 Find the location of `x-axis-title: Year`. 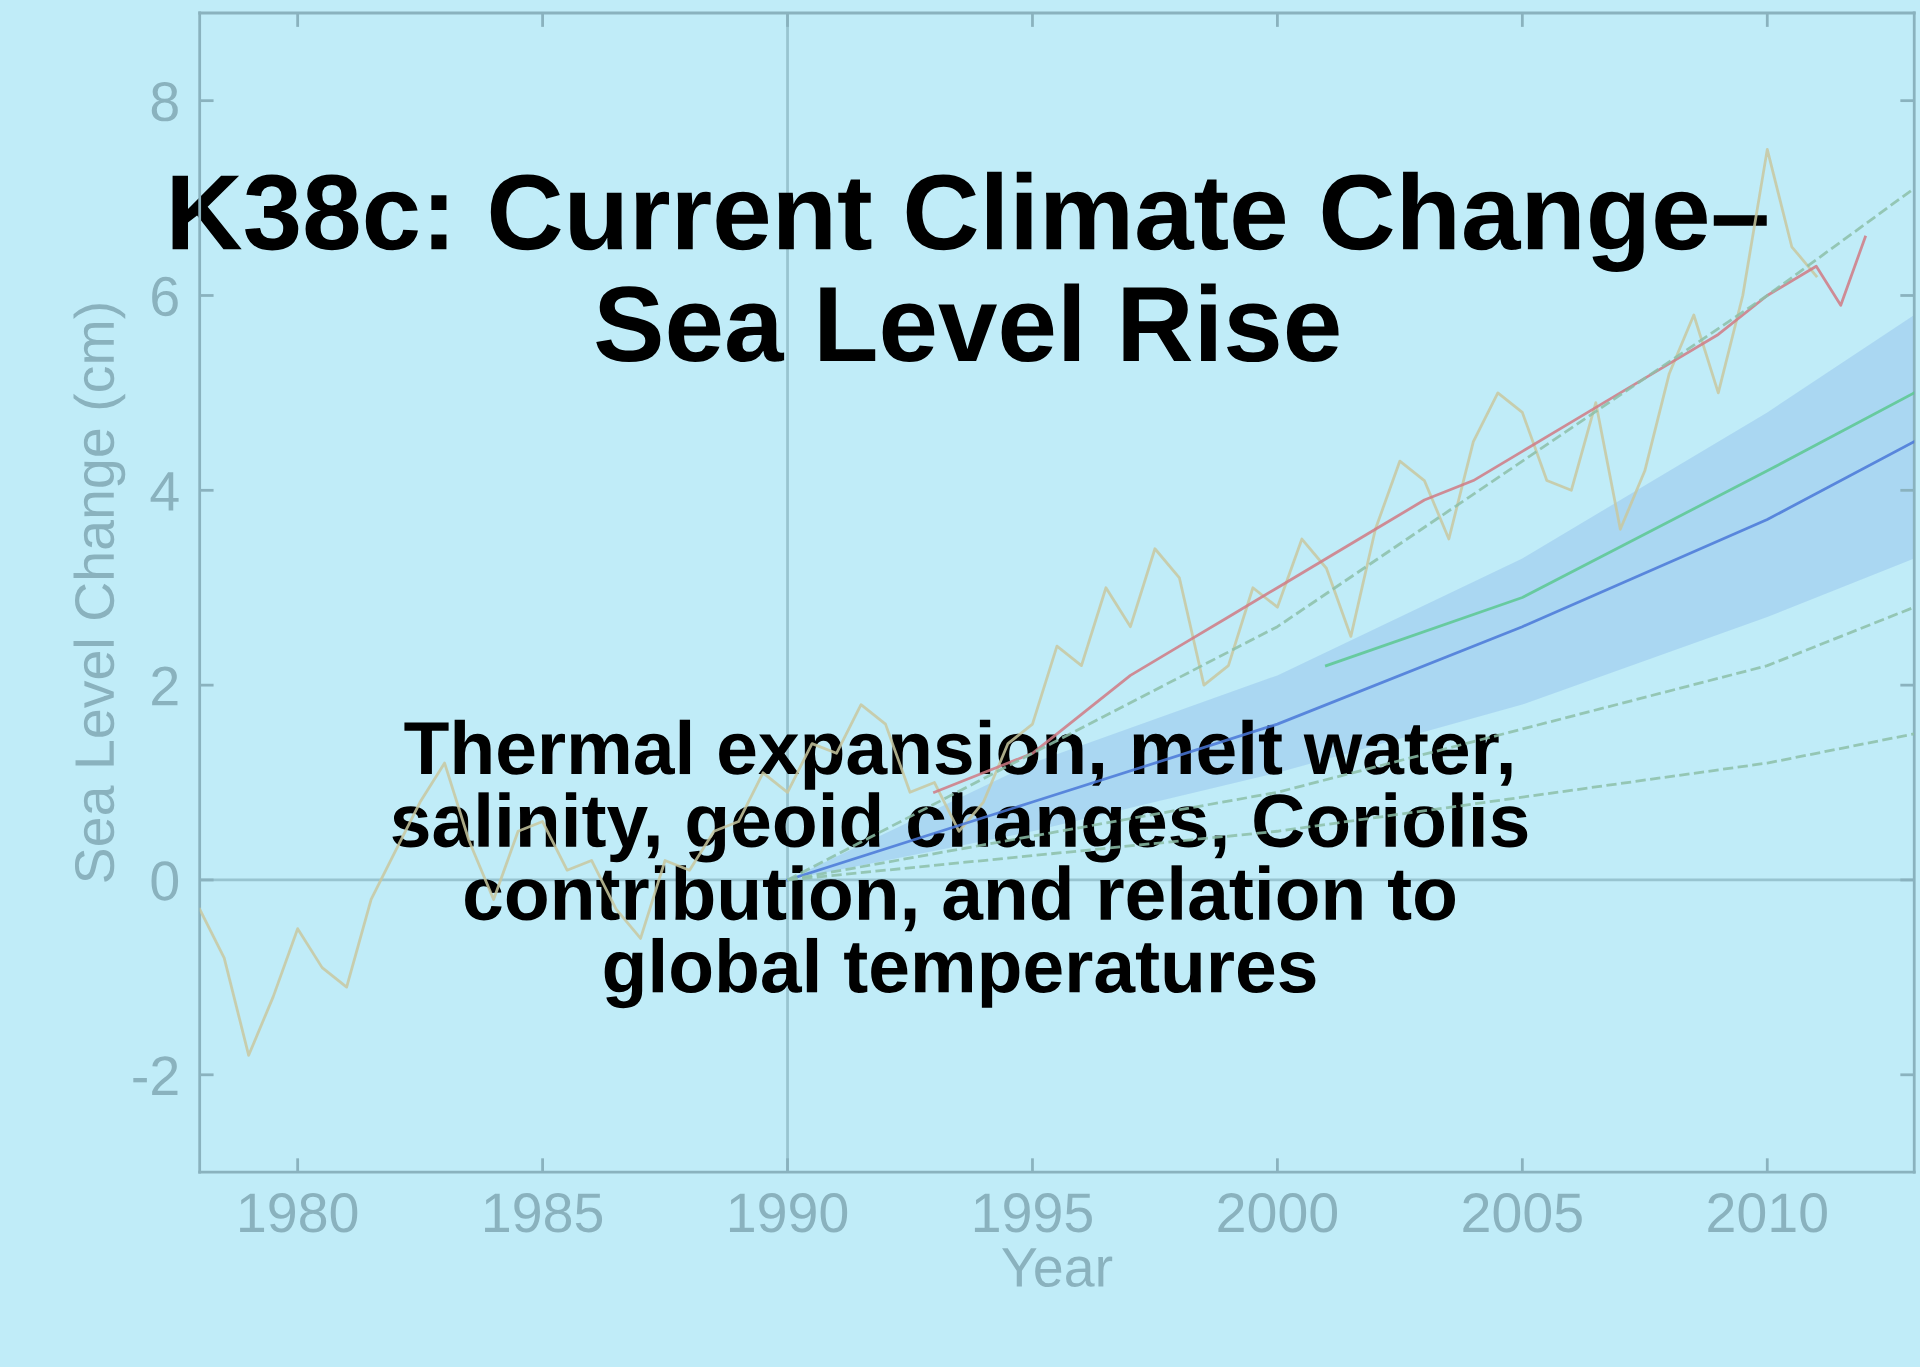

x-axis-title: Year is located at coordinates (1057, 1268).